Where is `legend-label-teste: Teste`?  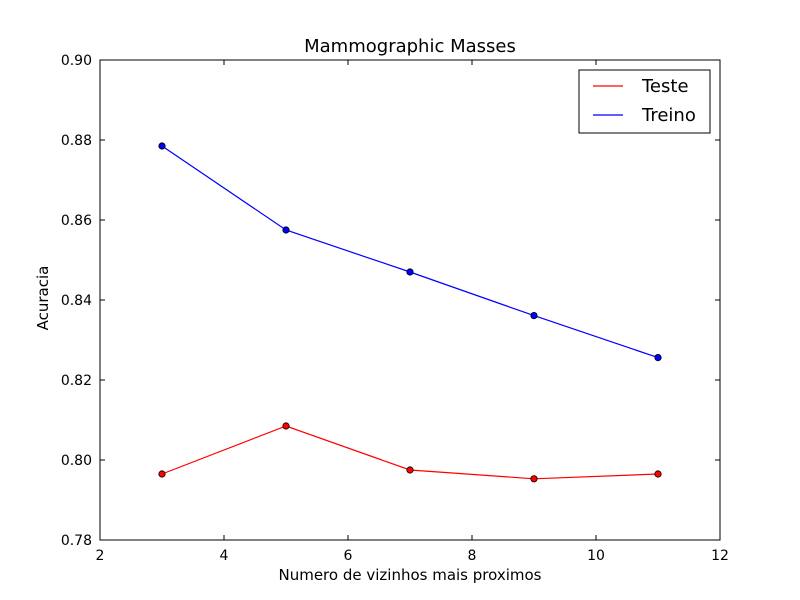 legend-label-teste: Teste is located at coordinates (665, 86).